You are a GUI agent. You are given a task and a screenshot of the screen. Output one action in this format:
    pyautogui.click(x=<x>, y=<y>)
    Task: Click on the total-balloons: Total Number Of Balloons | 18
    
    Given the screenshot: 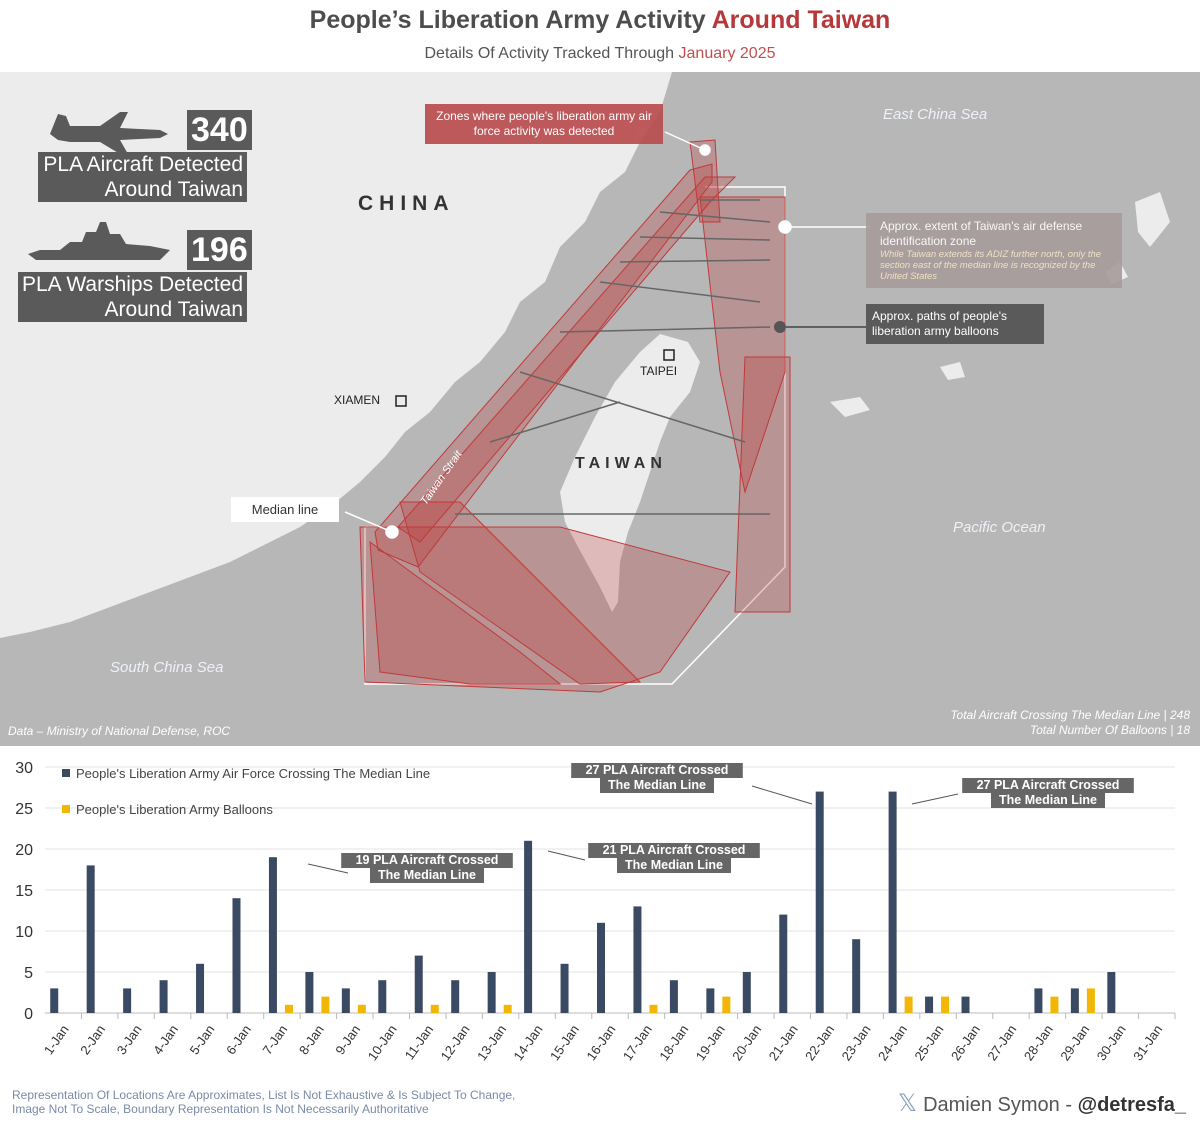 What is the action you would take?
    pyautogui.click(x=1109, y=730)
    